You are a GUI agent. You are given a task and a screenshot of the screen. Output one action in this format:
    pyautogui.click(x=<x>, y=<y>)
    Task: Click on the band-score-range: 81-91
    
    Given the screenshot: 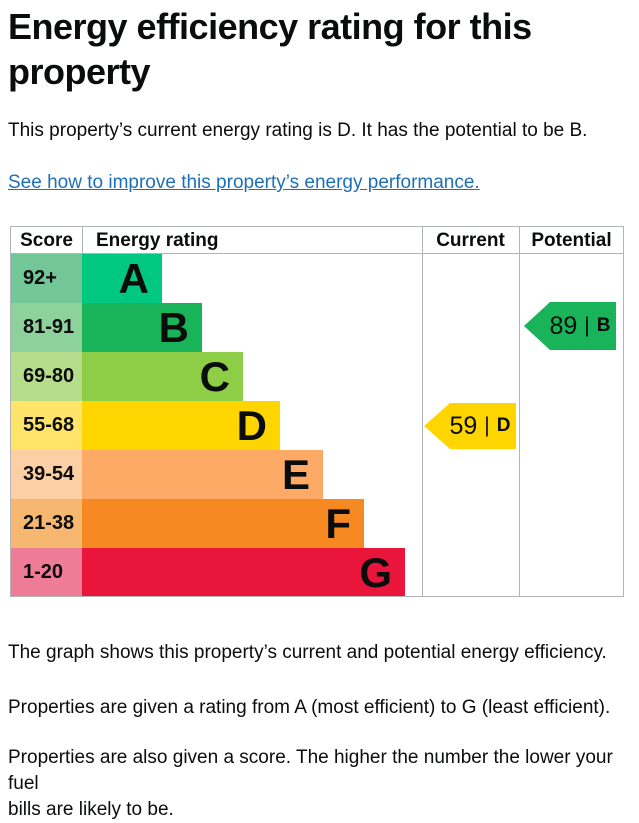 What is the action you would take?
    pyautogui.click(x=46, y=327)
    